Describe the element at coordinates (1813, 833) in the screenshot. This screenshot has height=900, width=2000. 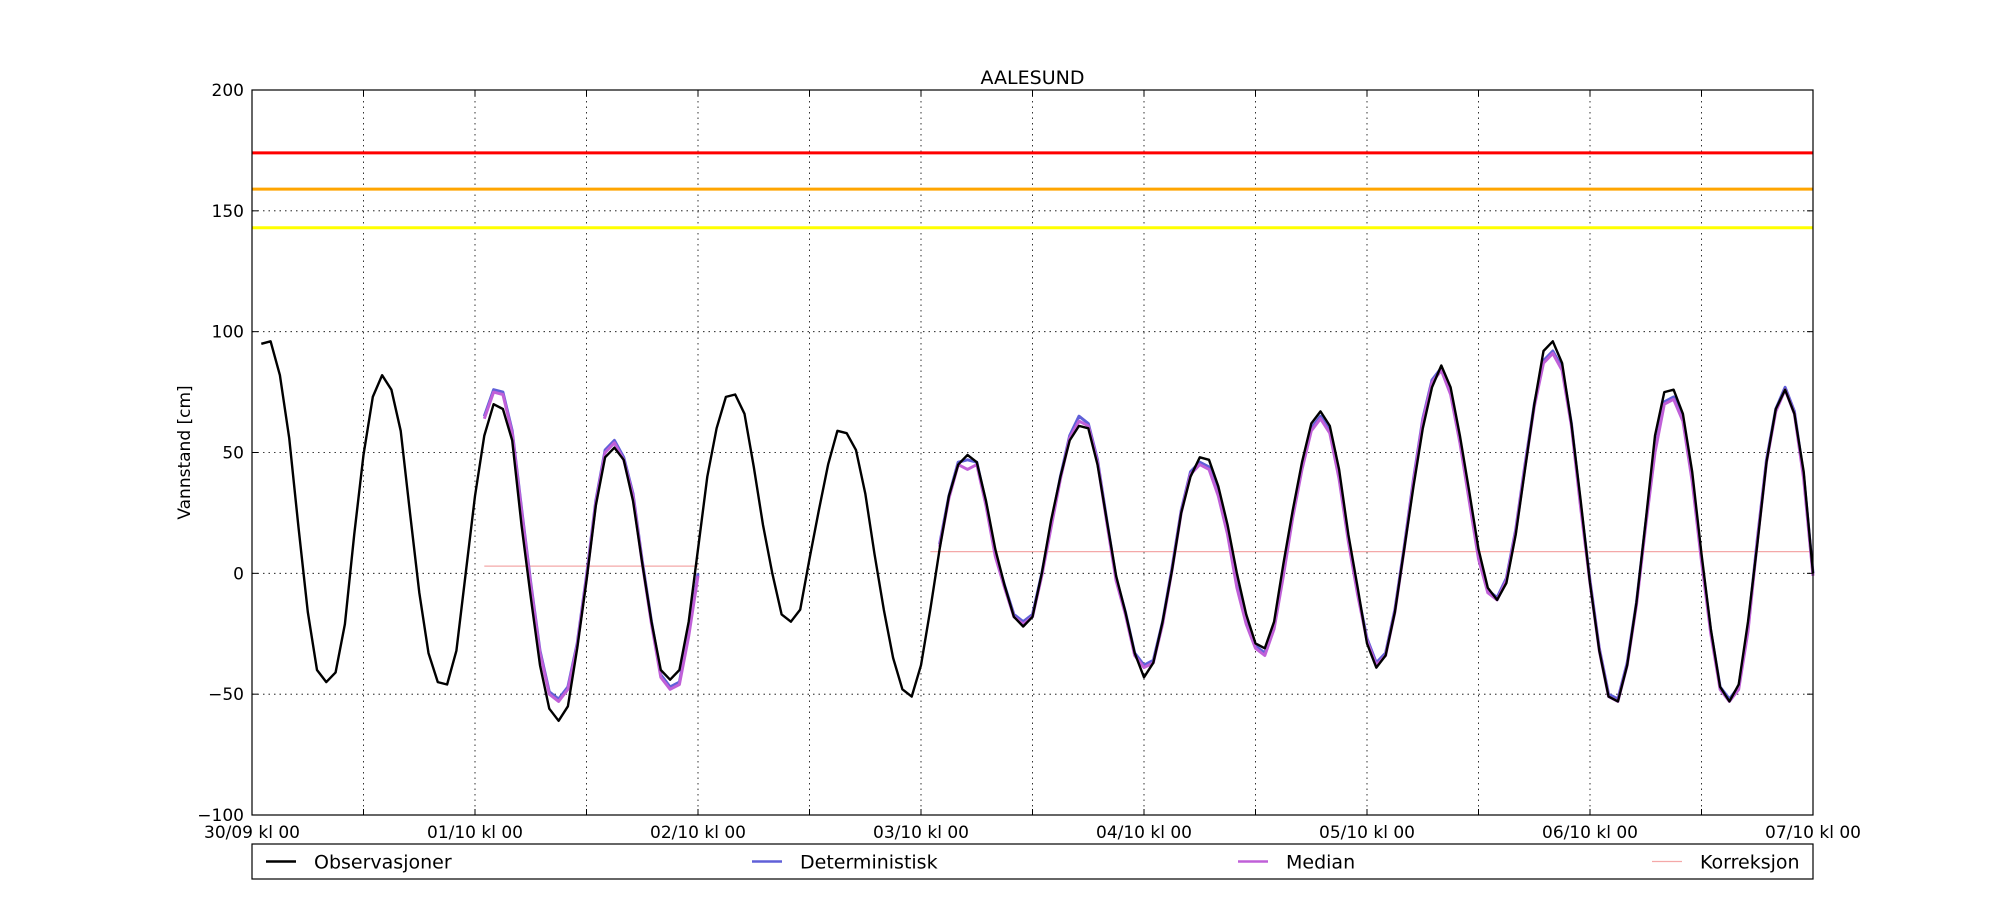
I see `x-tick-label: 07/10 kl 00` at that location.